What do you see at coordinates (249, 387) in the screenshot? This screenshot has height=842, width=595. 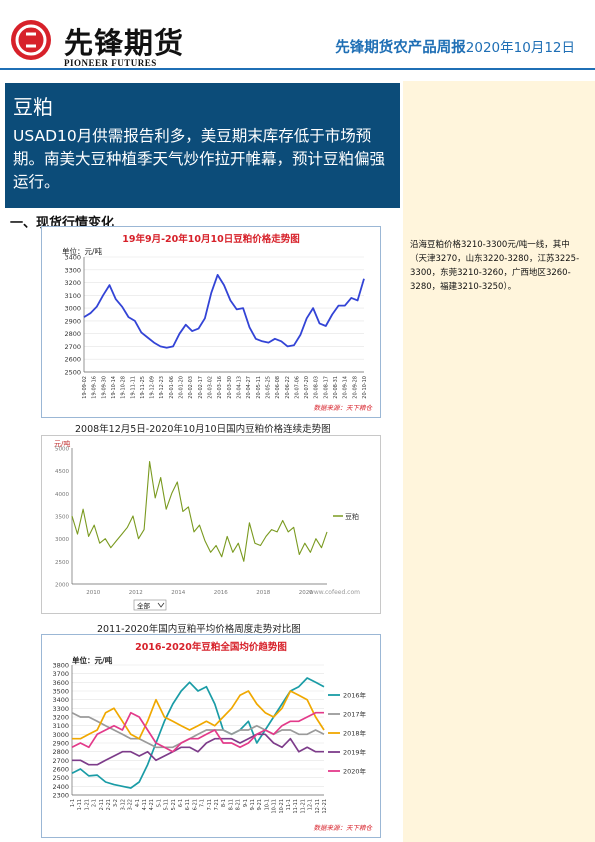 I see `x-tick-label: 20-04-27` at bounding box center [249, 387].